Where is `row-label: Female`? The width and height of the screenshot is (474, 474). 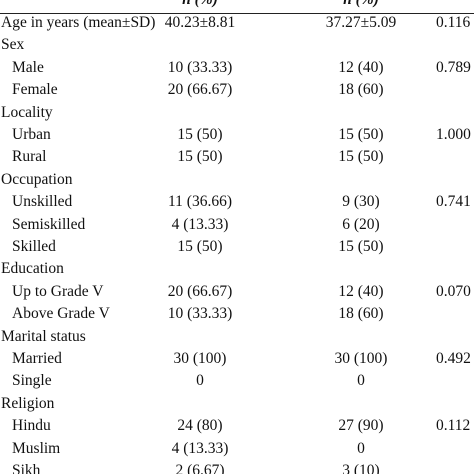
row-label: Female is located at coordinates (35, 90).